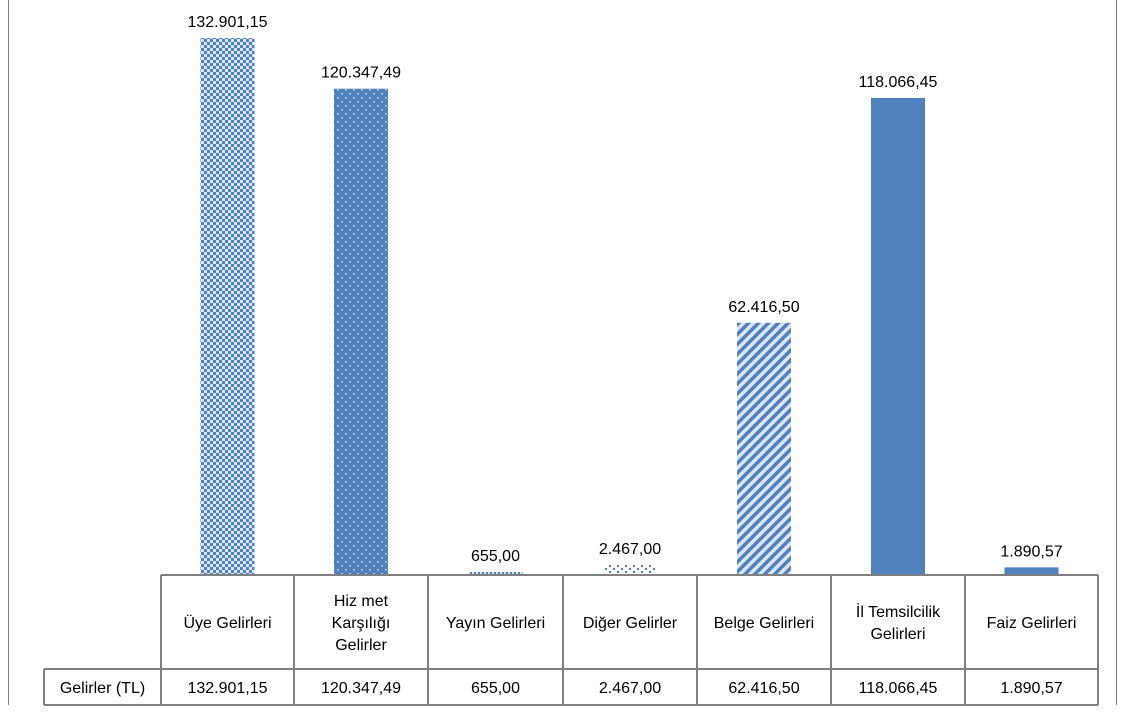  I want to click on category-label-1: Üye Gelirleri, so click(227, 623).